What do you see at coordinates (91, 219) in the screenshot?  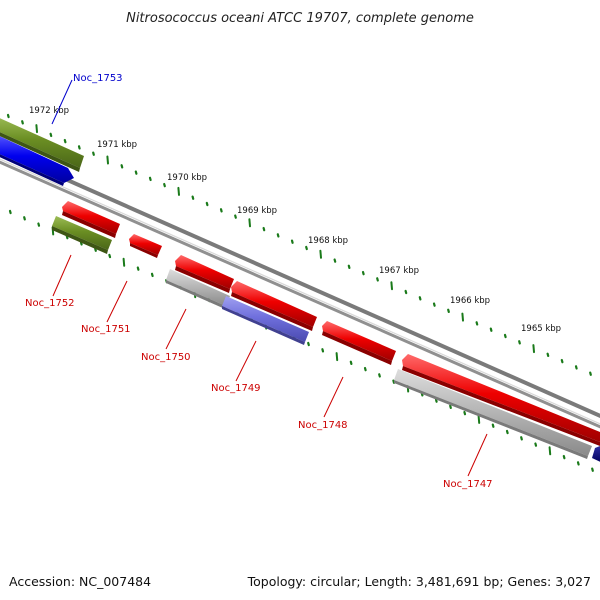 I see `gene-red-a` at bounding box center [91, 219].